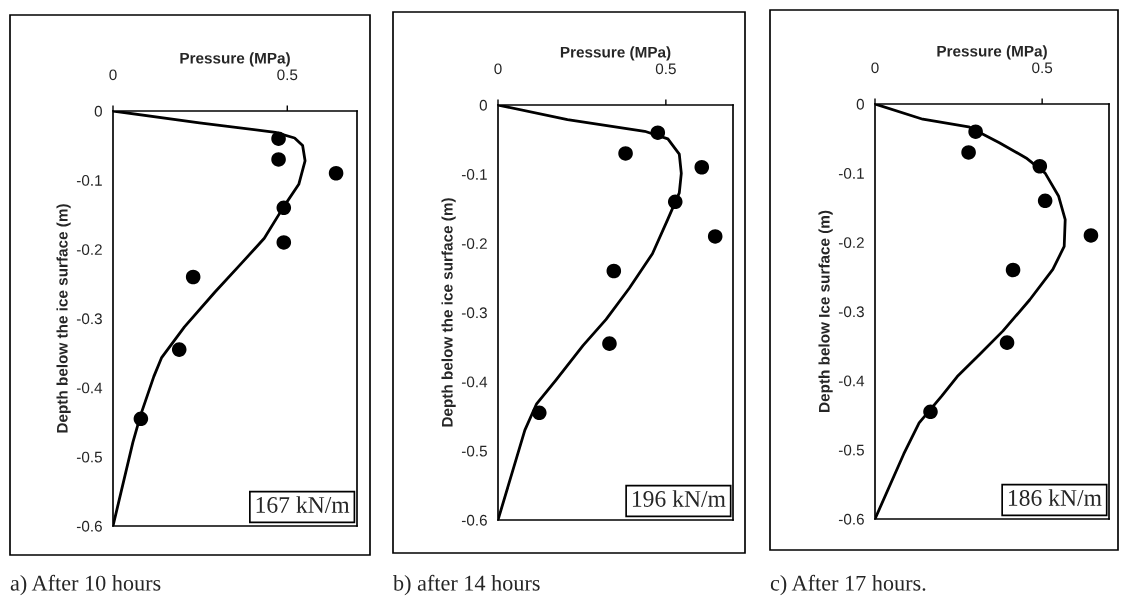 Image resolution: width=1125 pixels, height=605 pixels. What do you see at coordinates (303, 504) in the screenshot?
I see `annotation: 167 kN/m` at bounding box center [303, 504].